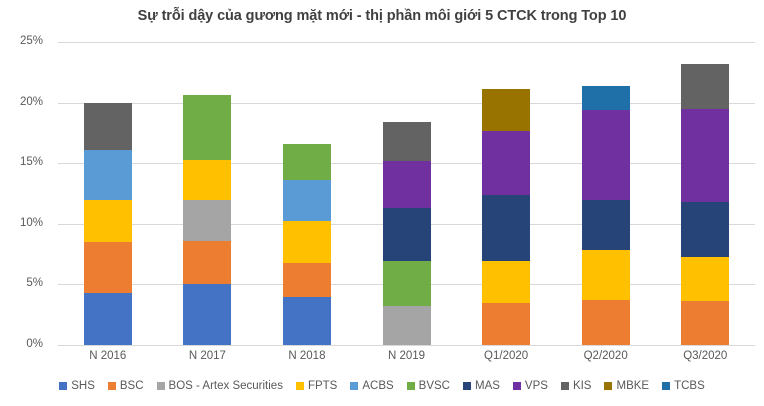  Describe the element at coordinates (31, 41) in the screenshot. I see `y-axis-tick-label: 25%` at that location.